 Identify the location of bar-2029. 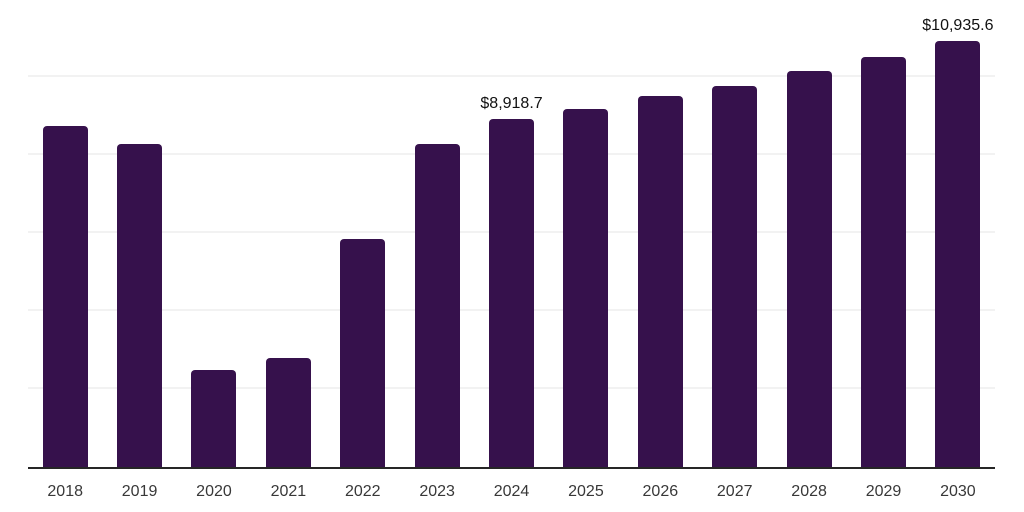
(883, 261).